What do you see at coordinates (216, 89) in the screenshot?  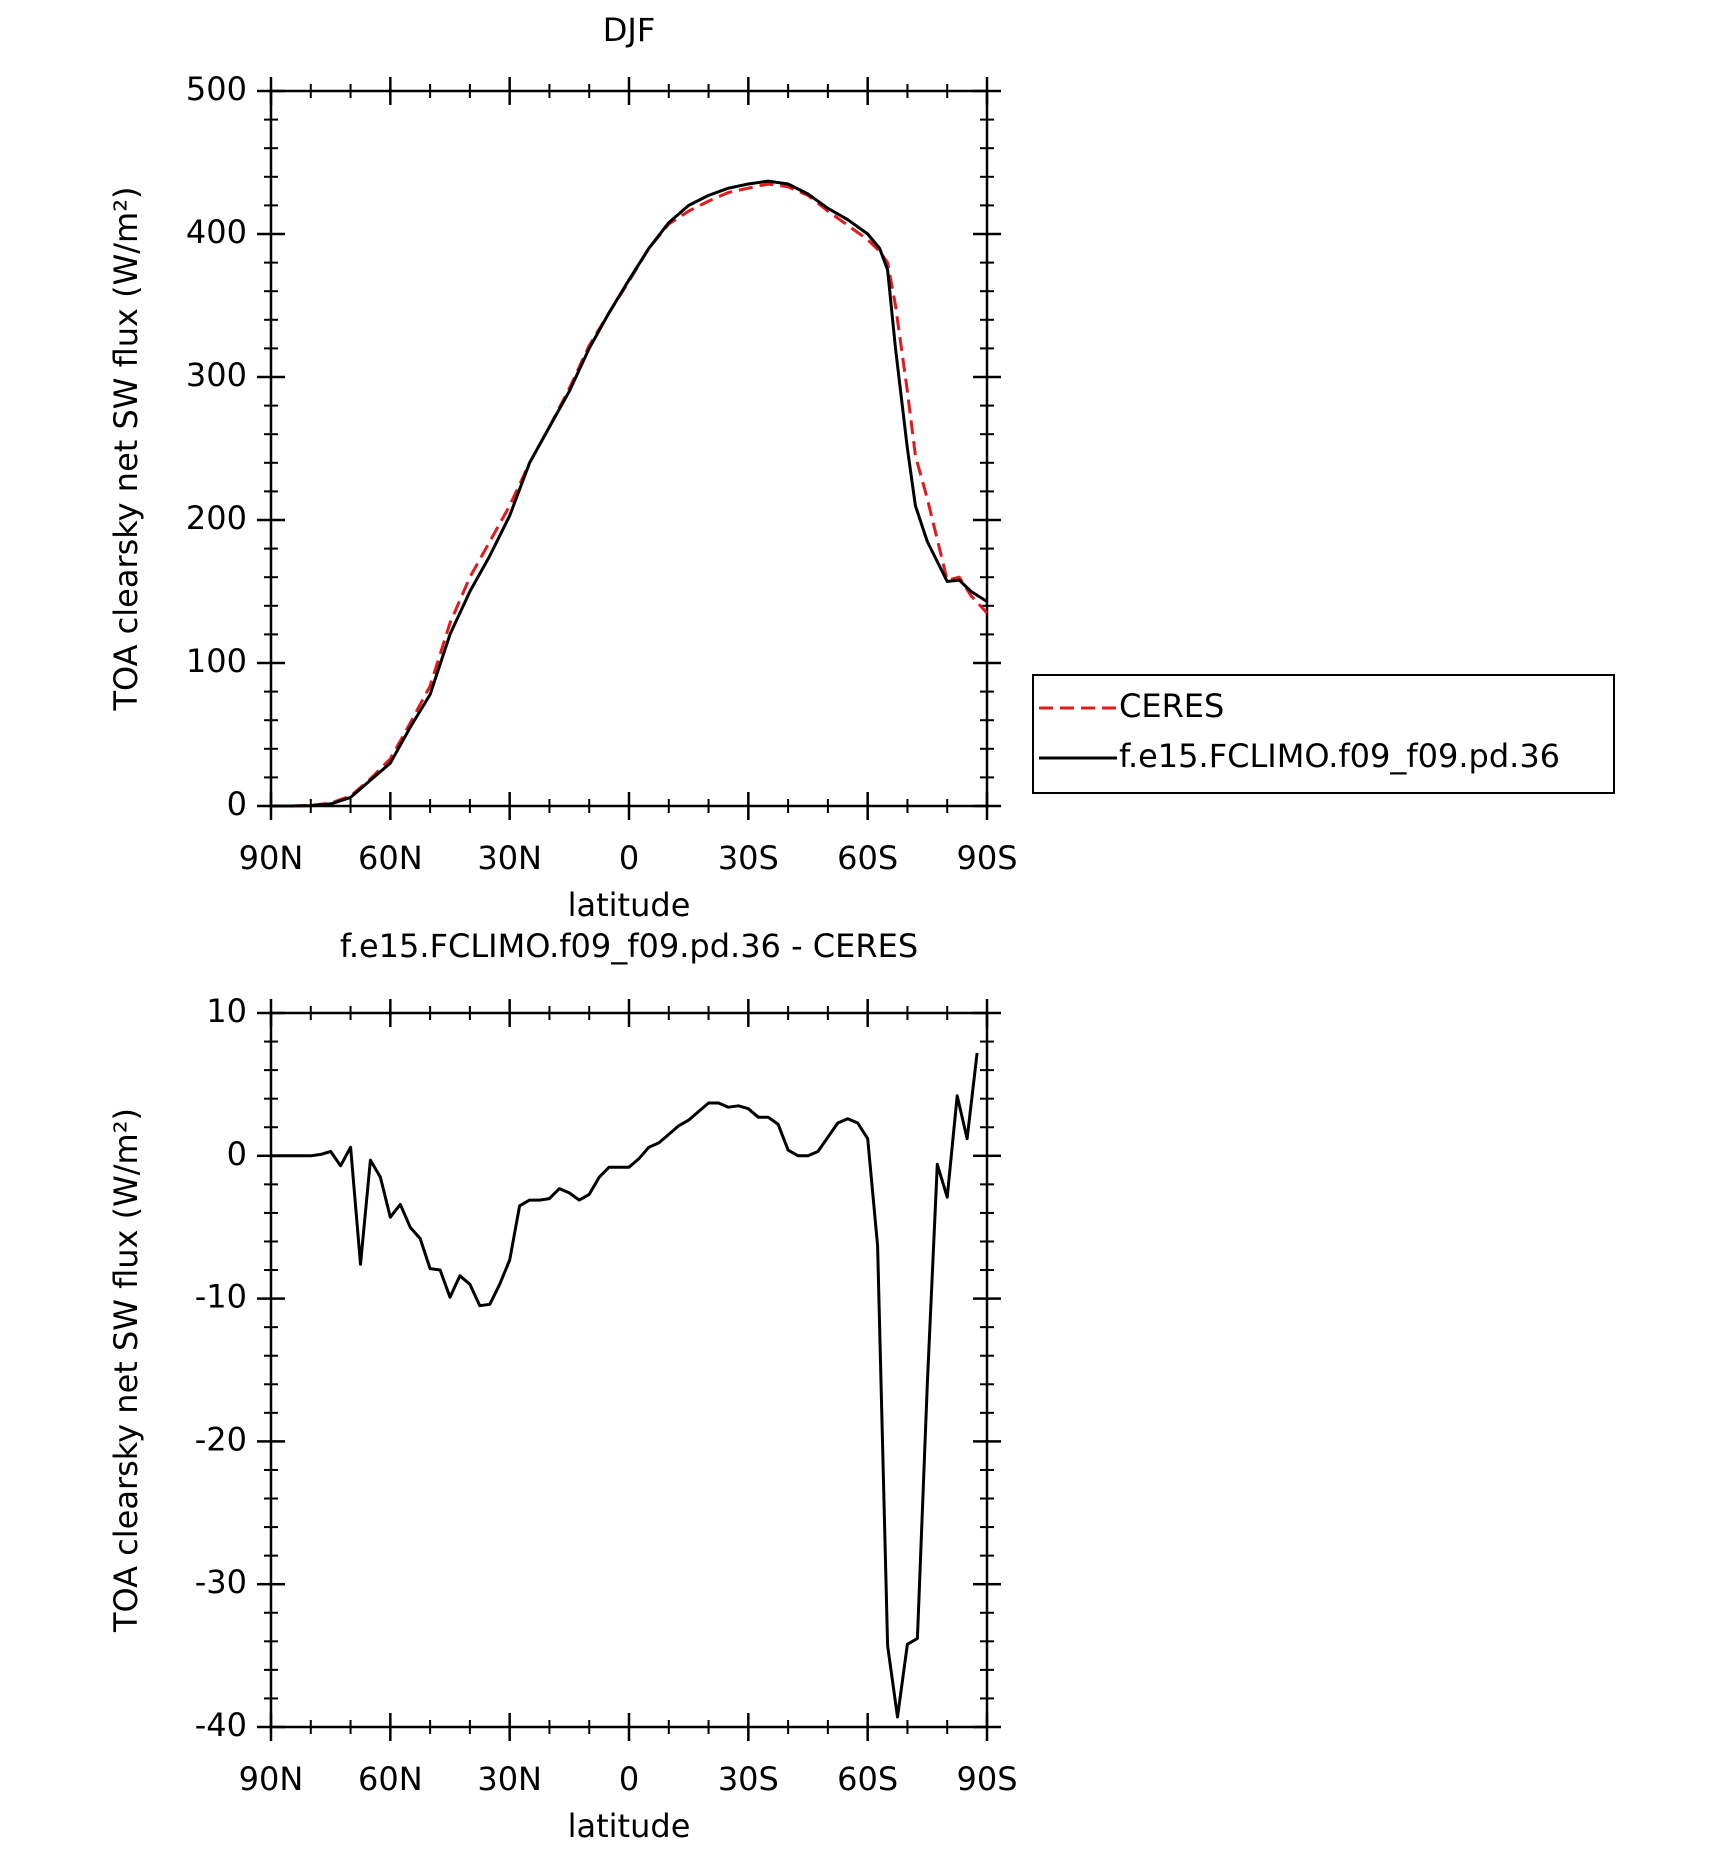 I see `y-tick-label: 500` at bounding box center [216, 89].